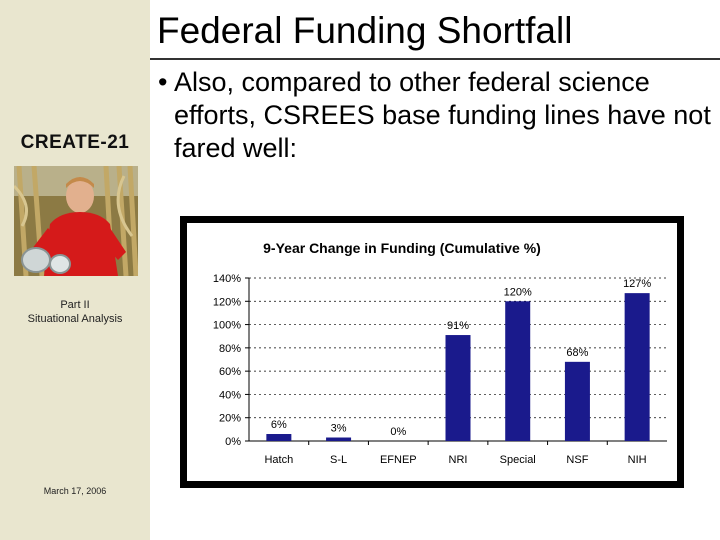 The width and height of the screenshot is (720, 540). I want to click on y-tick-label: 40%, so click(230, 395).